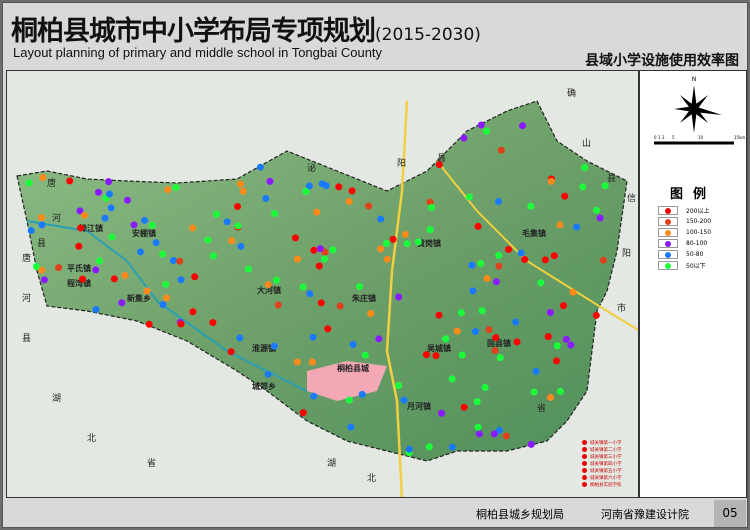 The height and width of the screenshot is (530, 750). Describe the element at coordinates (606, 457) in the screenshot. I see `school-name: 城关镇第三小学` at that location.